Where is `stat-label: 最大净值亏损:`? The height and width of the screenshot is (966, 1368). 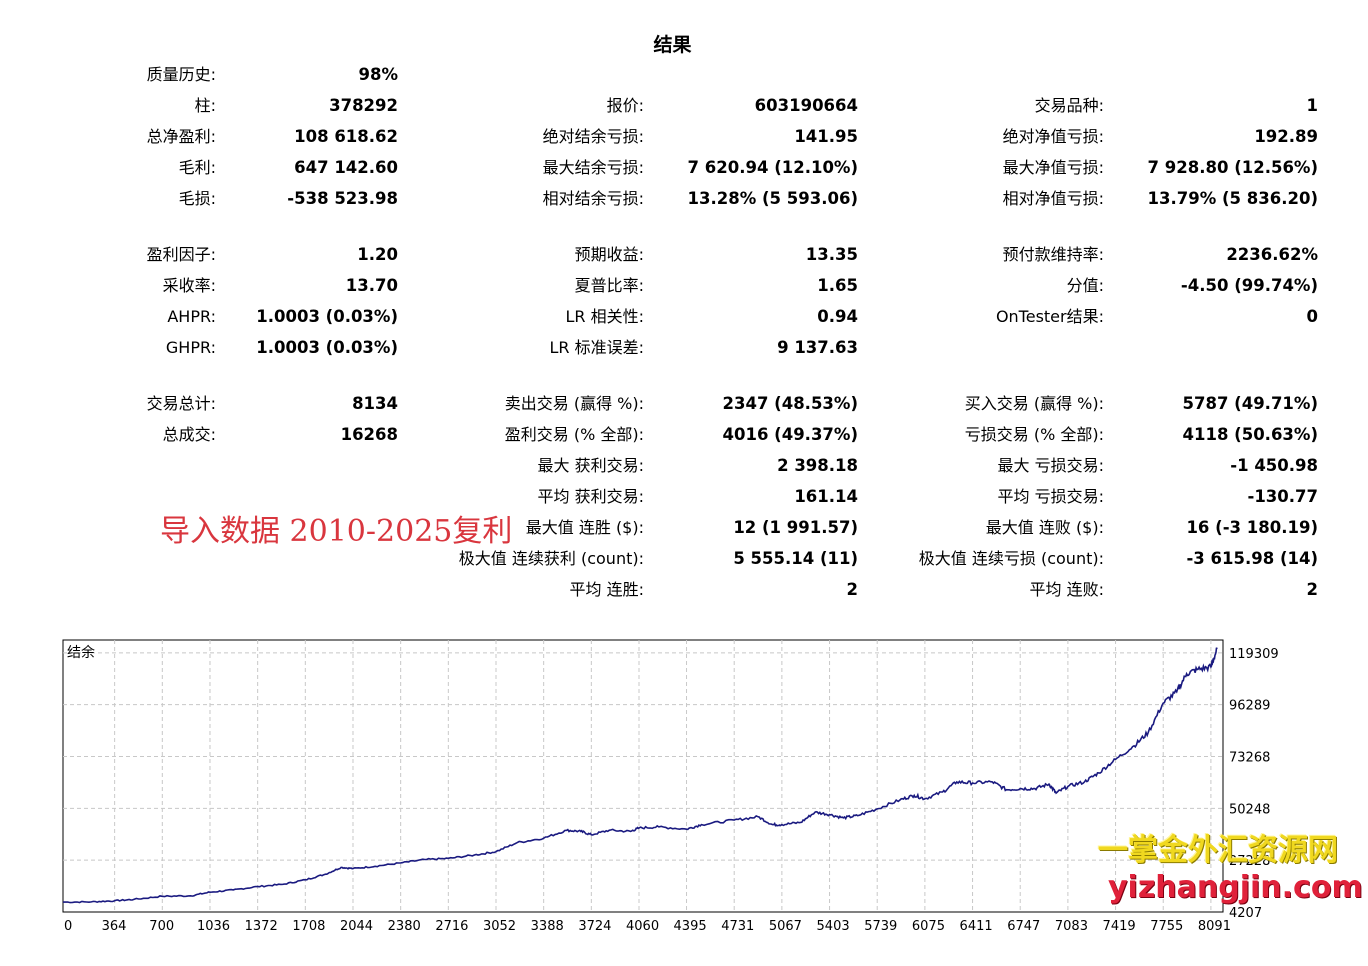
stat-label: 最大净值亏损: is located at coordinates (1053, 167).